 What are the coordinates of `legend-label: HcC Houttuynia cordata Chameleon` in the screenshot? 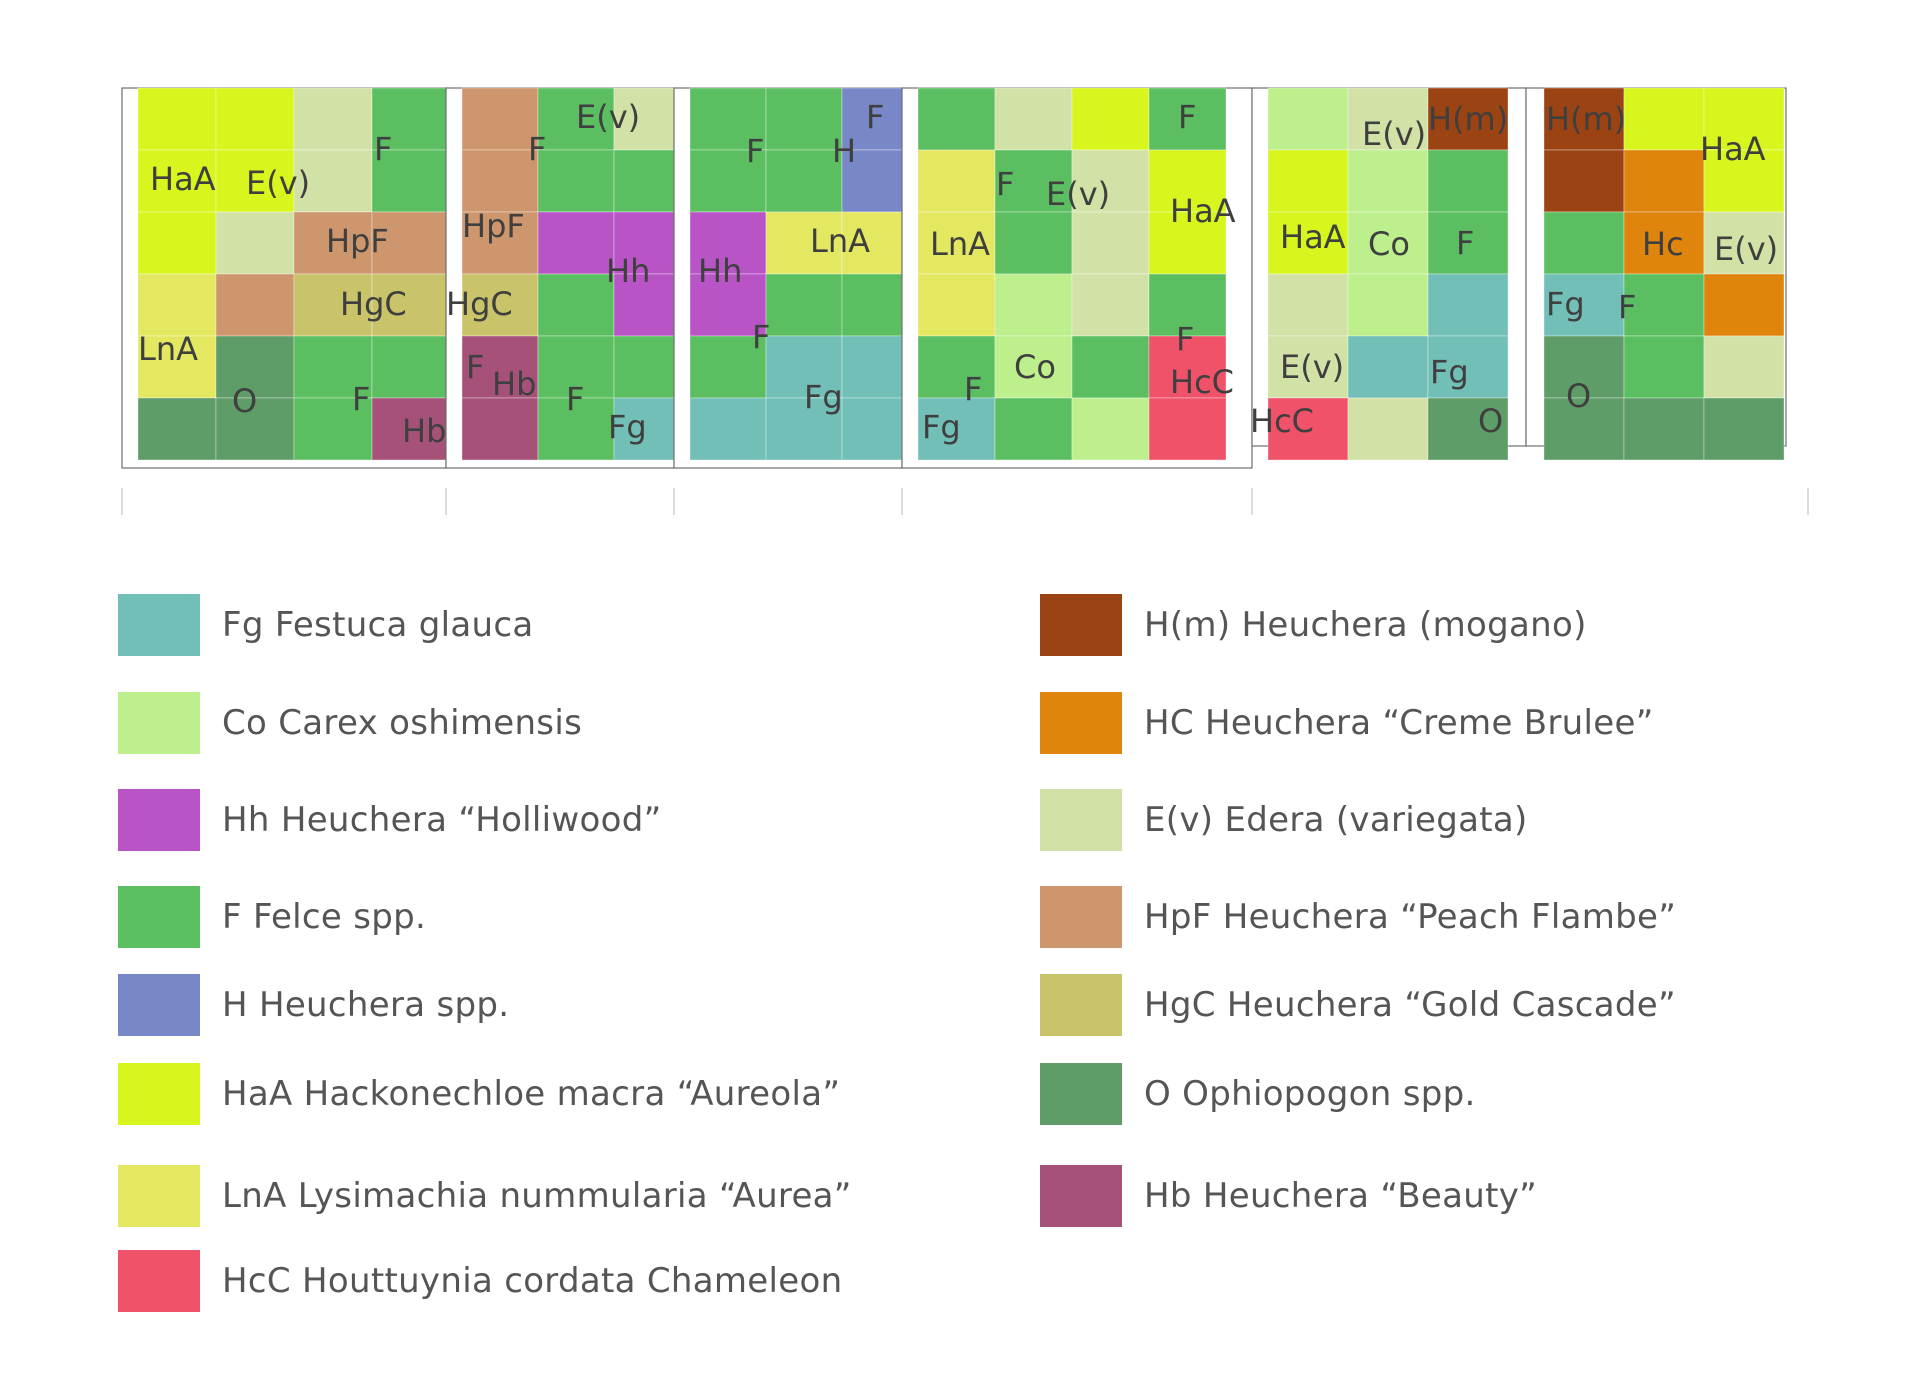 It's located at (532, 1281).